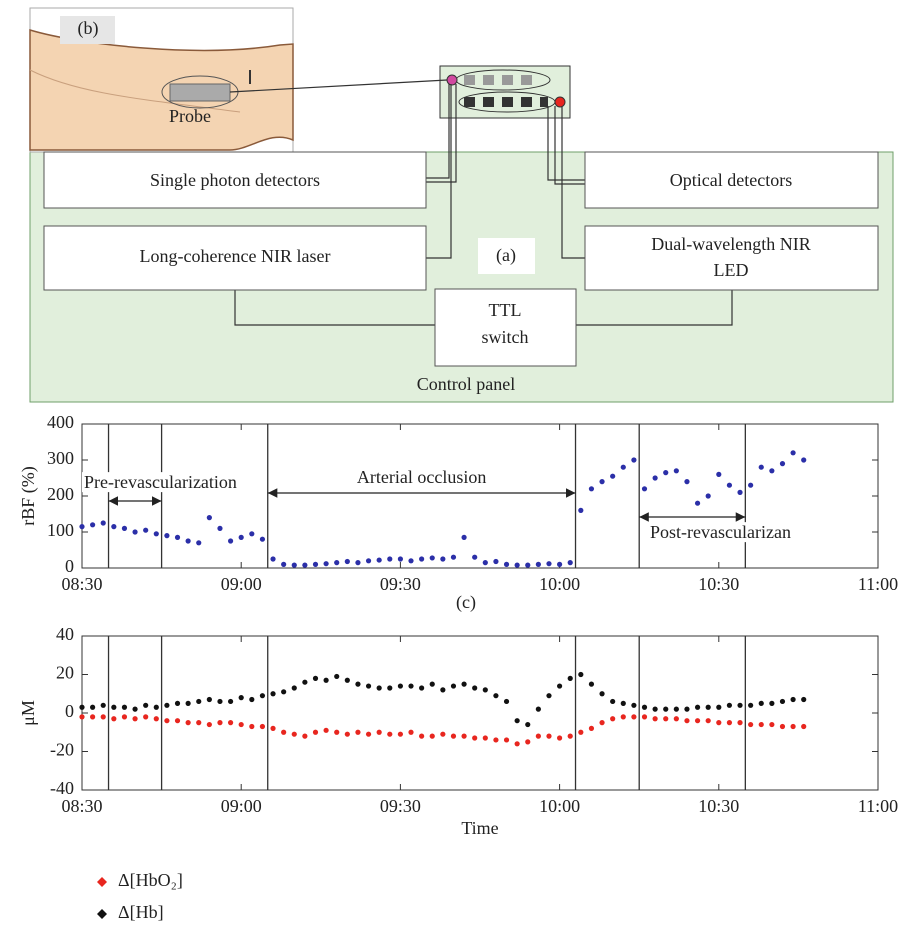 This screenshot has height=925, width=898. Describe the element at coordinates (720, 532) in the screenshot. I see `annotation: Post-revascularizan` at that location.